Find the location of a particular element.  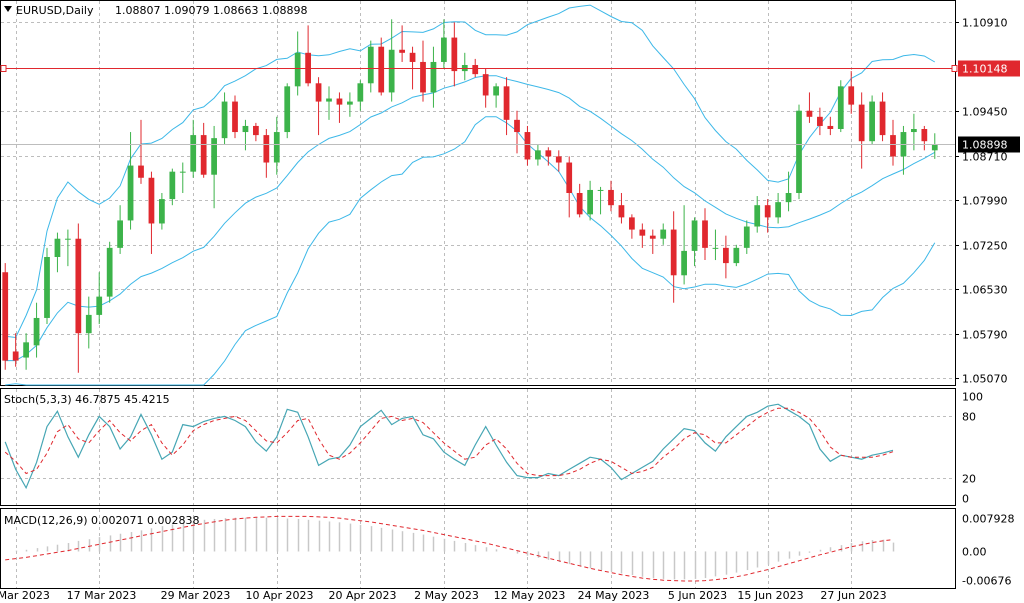

ohlc-values: 1.08807 1.09079 1.08663 1.08898 is located at coordinates (211, 10).